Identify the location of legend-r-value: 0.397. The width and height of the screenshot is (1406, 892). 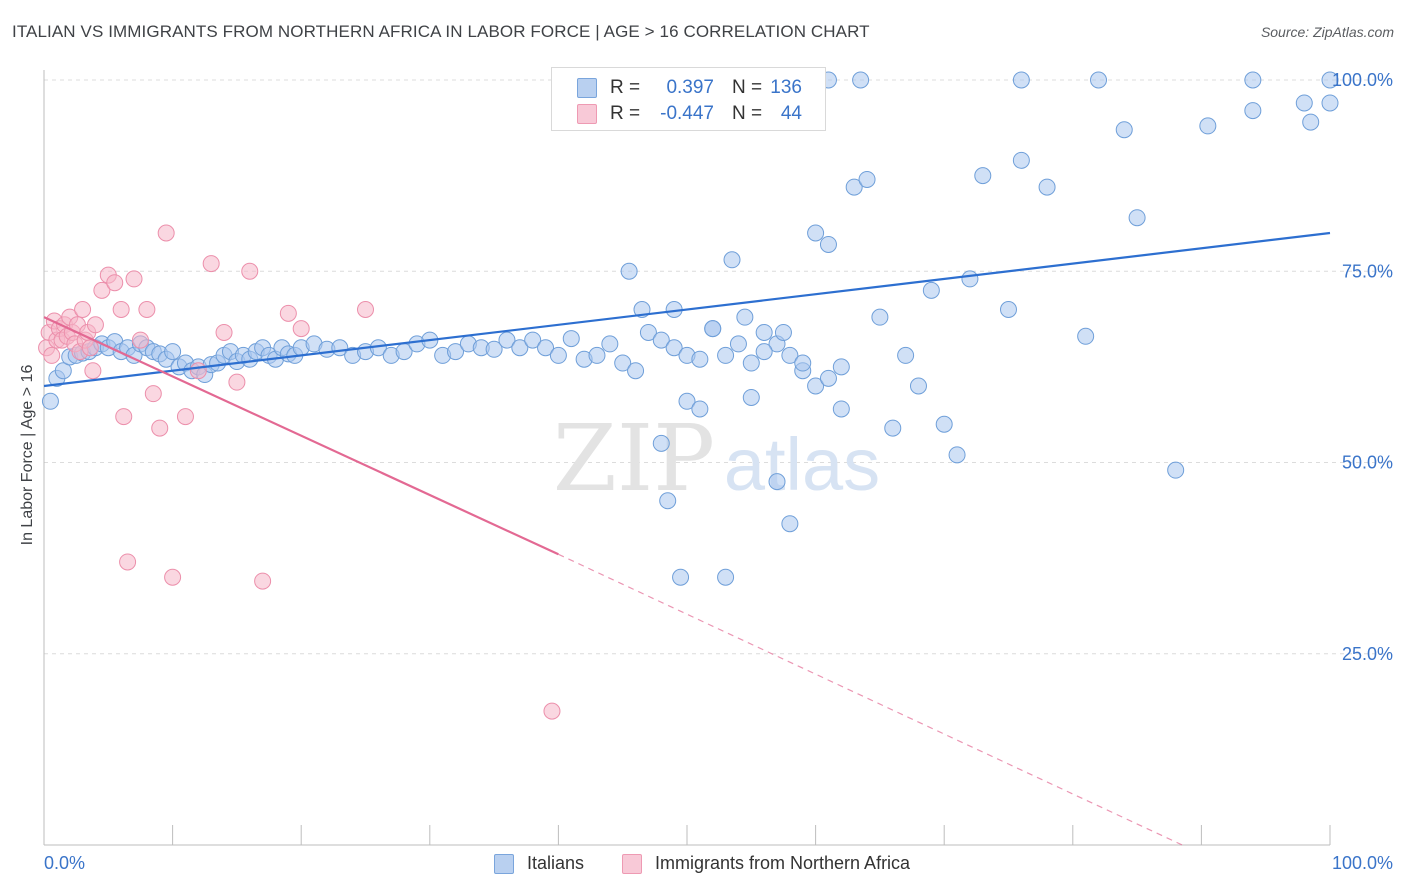
(690, 87).